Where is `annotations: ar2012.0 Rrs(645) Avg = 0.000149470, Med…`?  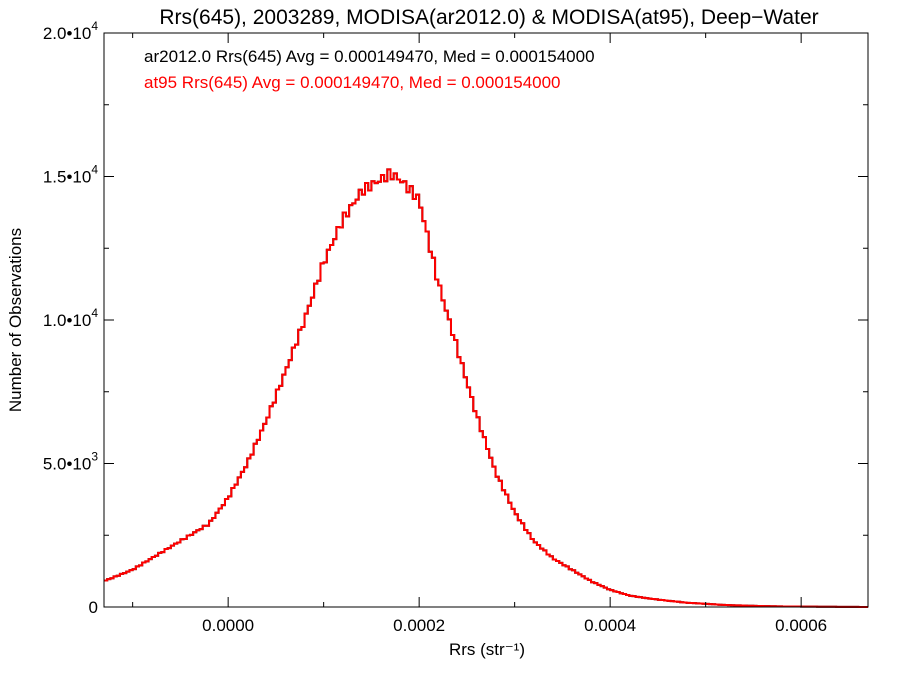 annotations: ar2012.0 Rrs(645) Avg = 0.000149470, Med… is located at coordinates (369, 69).